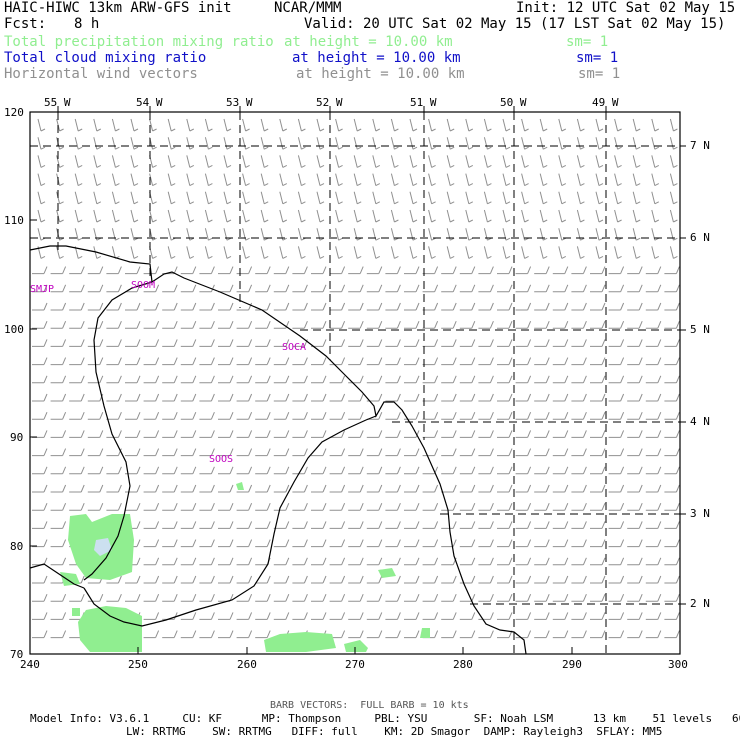 The image size is (740, 740). What do you see at coordinates (423, 102) in the screenshot?
I see `lon-label: 51 W` at bounding box center [423, 102].